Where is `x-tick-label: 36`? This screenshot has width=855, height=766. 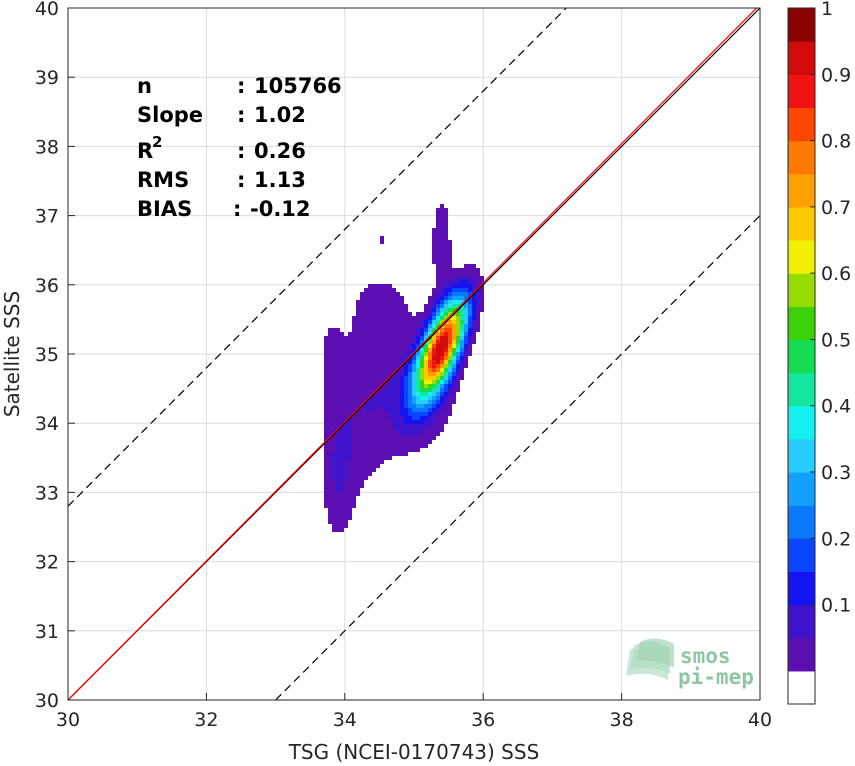
x-tick-label: 36 is located at coordinates (483, 720).